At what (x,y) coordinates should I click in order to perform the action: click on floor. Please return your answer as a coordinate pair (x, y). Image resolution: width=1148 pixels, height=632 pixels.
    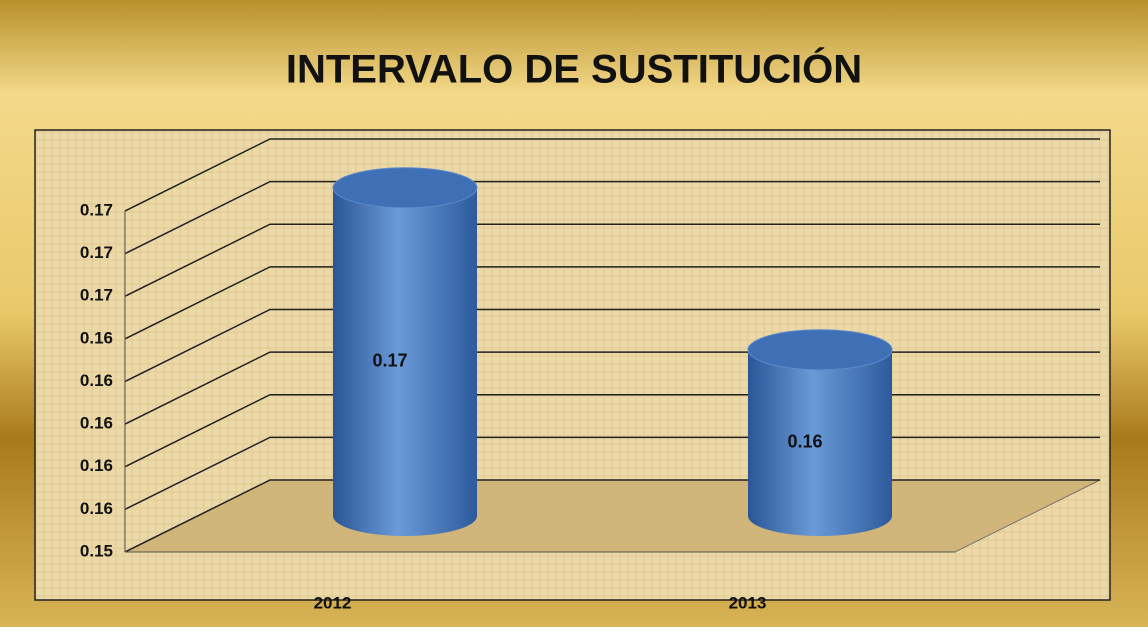
    Looking at the image, I should click on (612, 516).